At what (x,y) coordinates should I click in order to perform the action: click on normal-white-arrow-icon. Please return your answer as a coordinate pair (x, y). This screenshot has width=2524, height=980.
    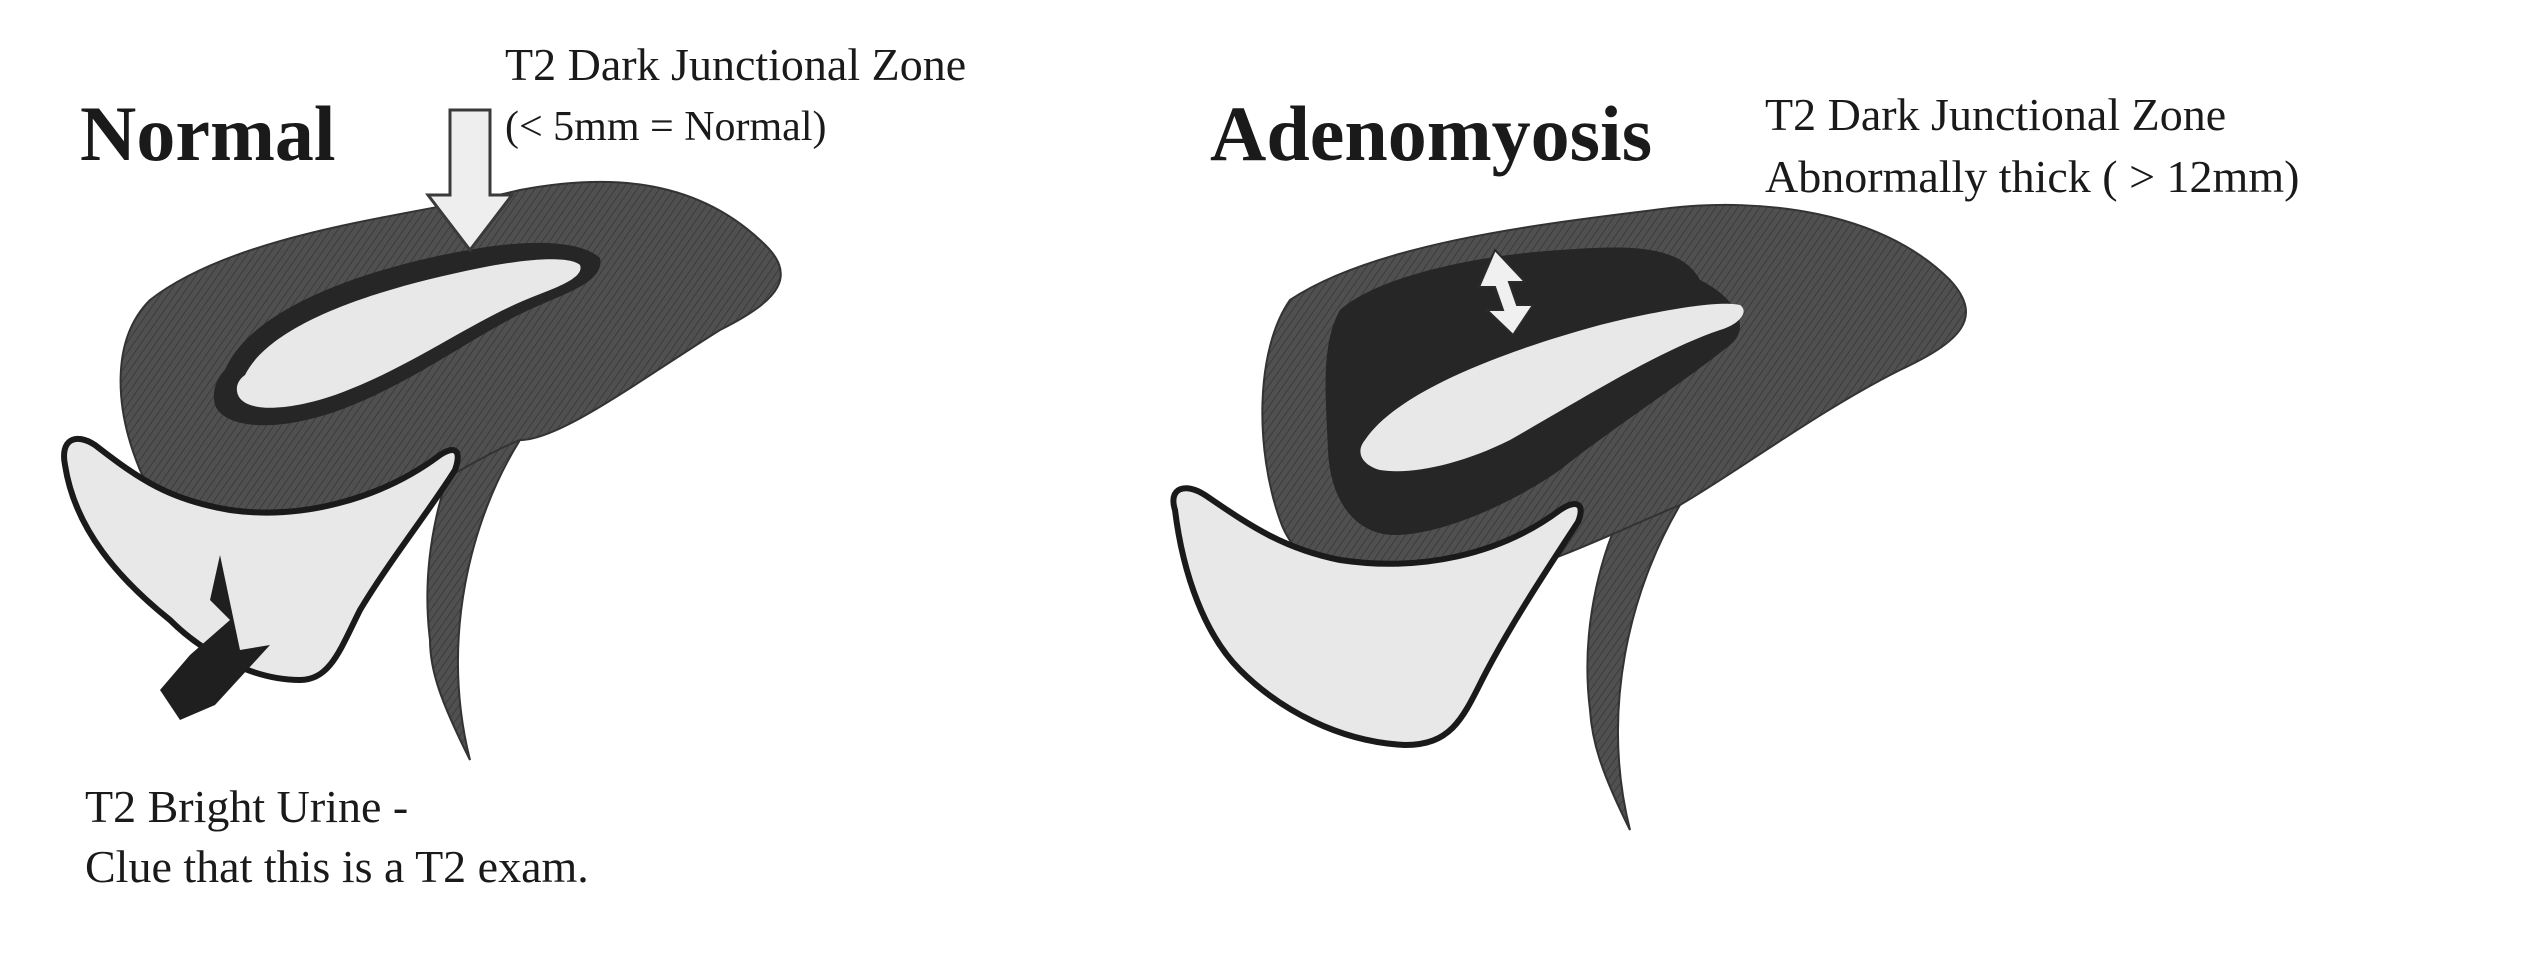
    Looking at the image, I should click on (470, 180).